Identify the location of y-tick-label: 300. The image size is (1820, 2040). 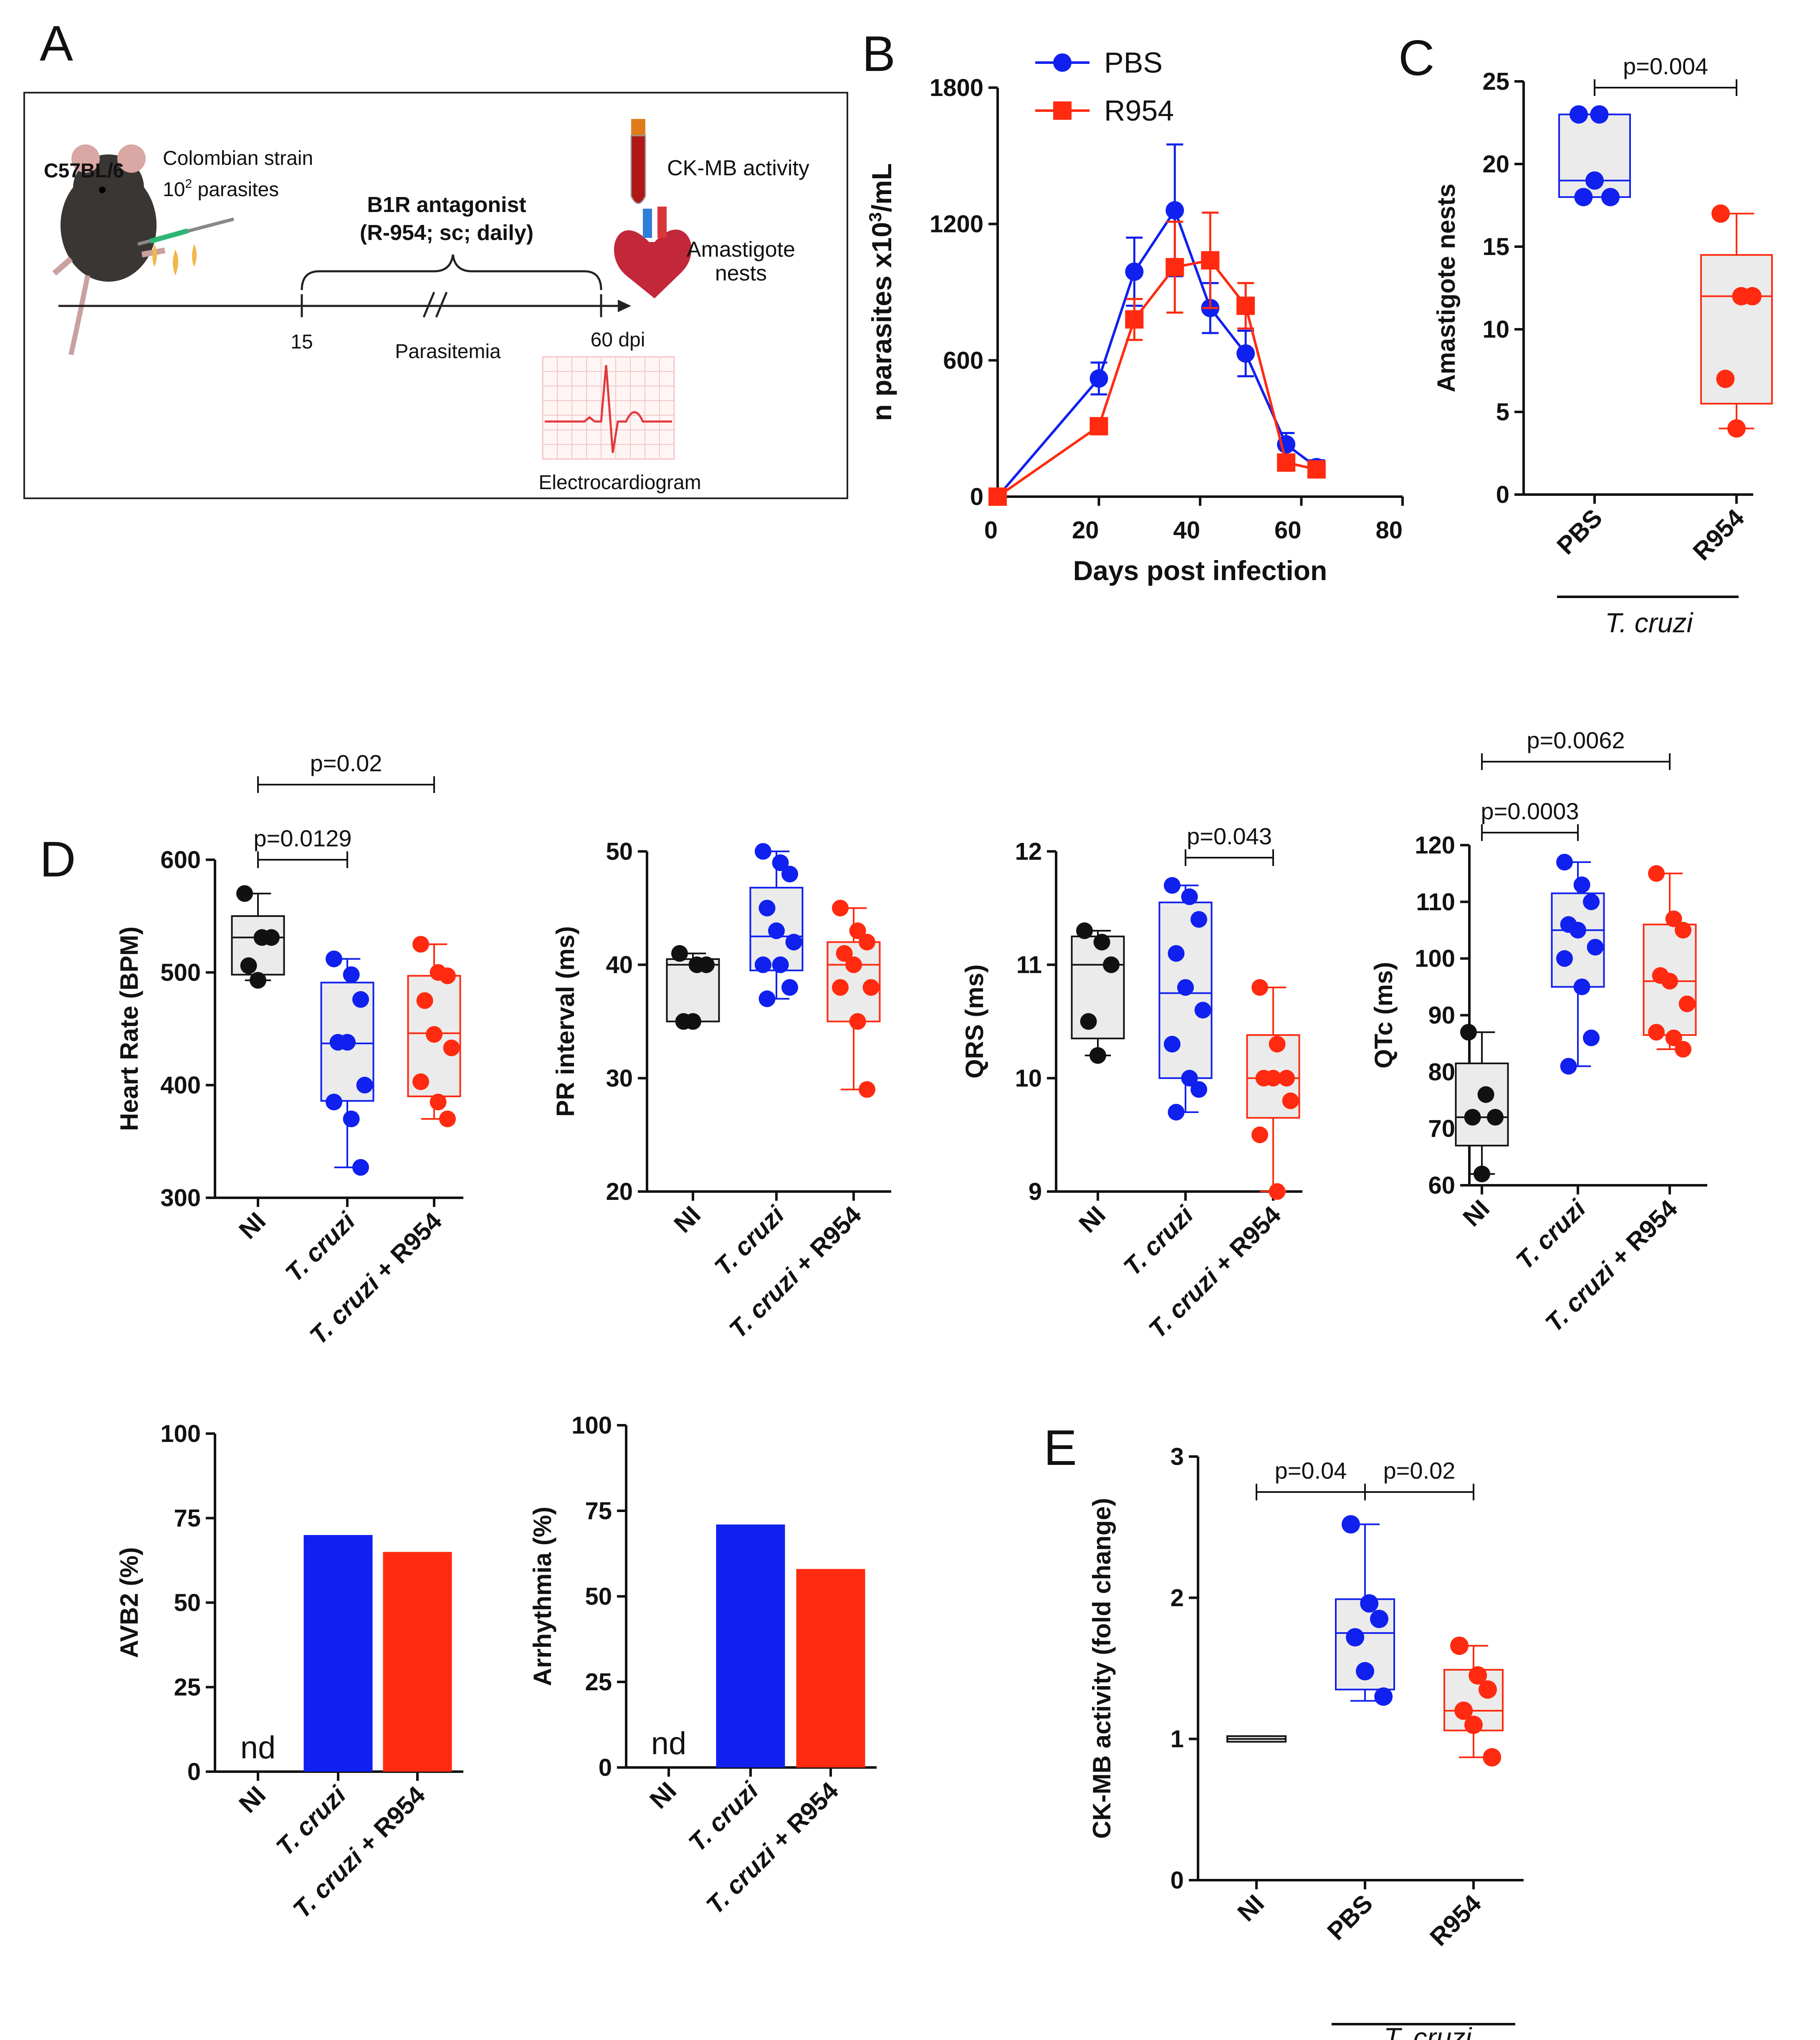
(180, 1198).